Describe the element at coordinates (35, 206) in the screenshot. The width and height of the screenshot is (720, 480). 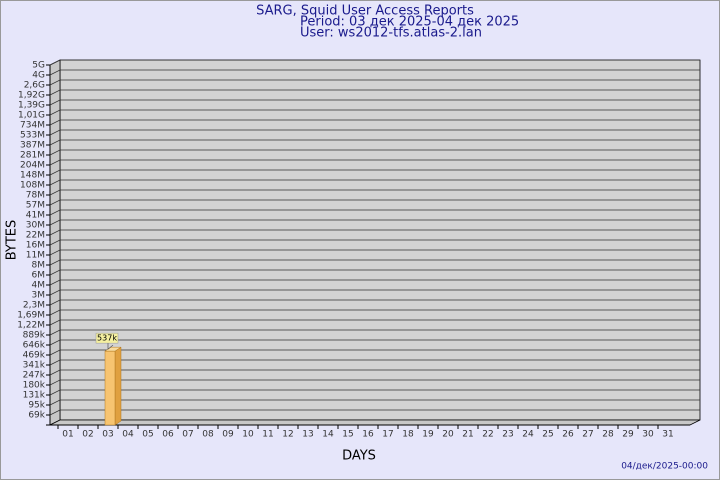
I see `y-tick-label: 57M` at that location.